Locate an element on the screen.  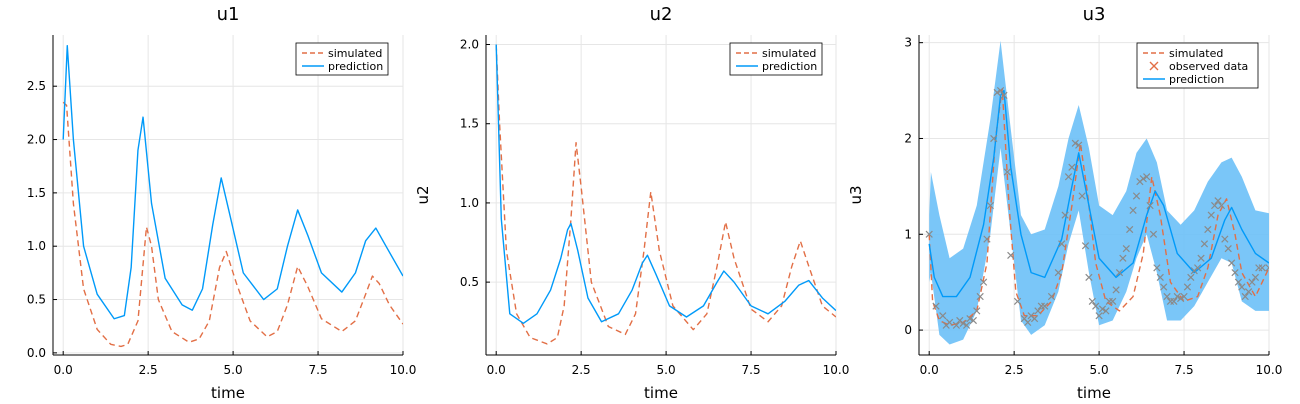
y-tick-label: 2.0 is located at coordinates (36, 140).